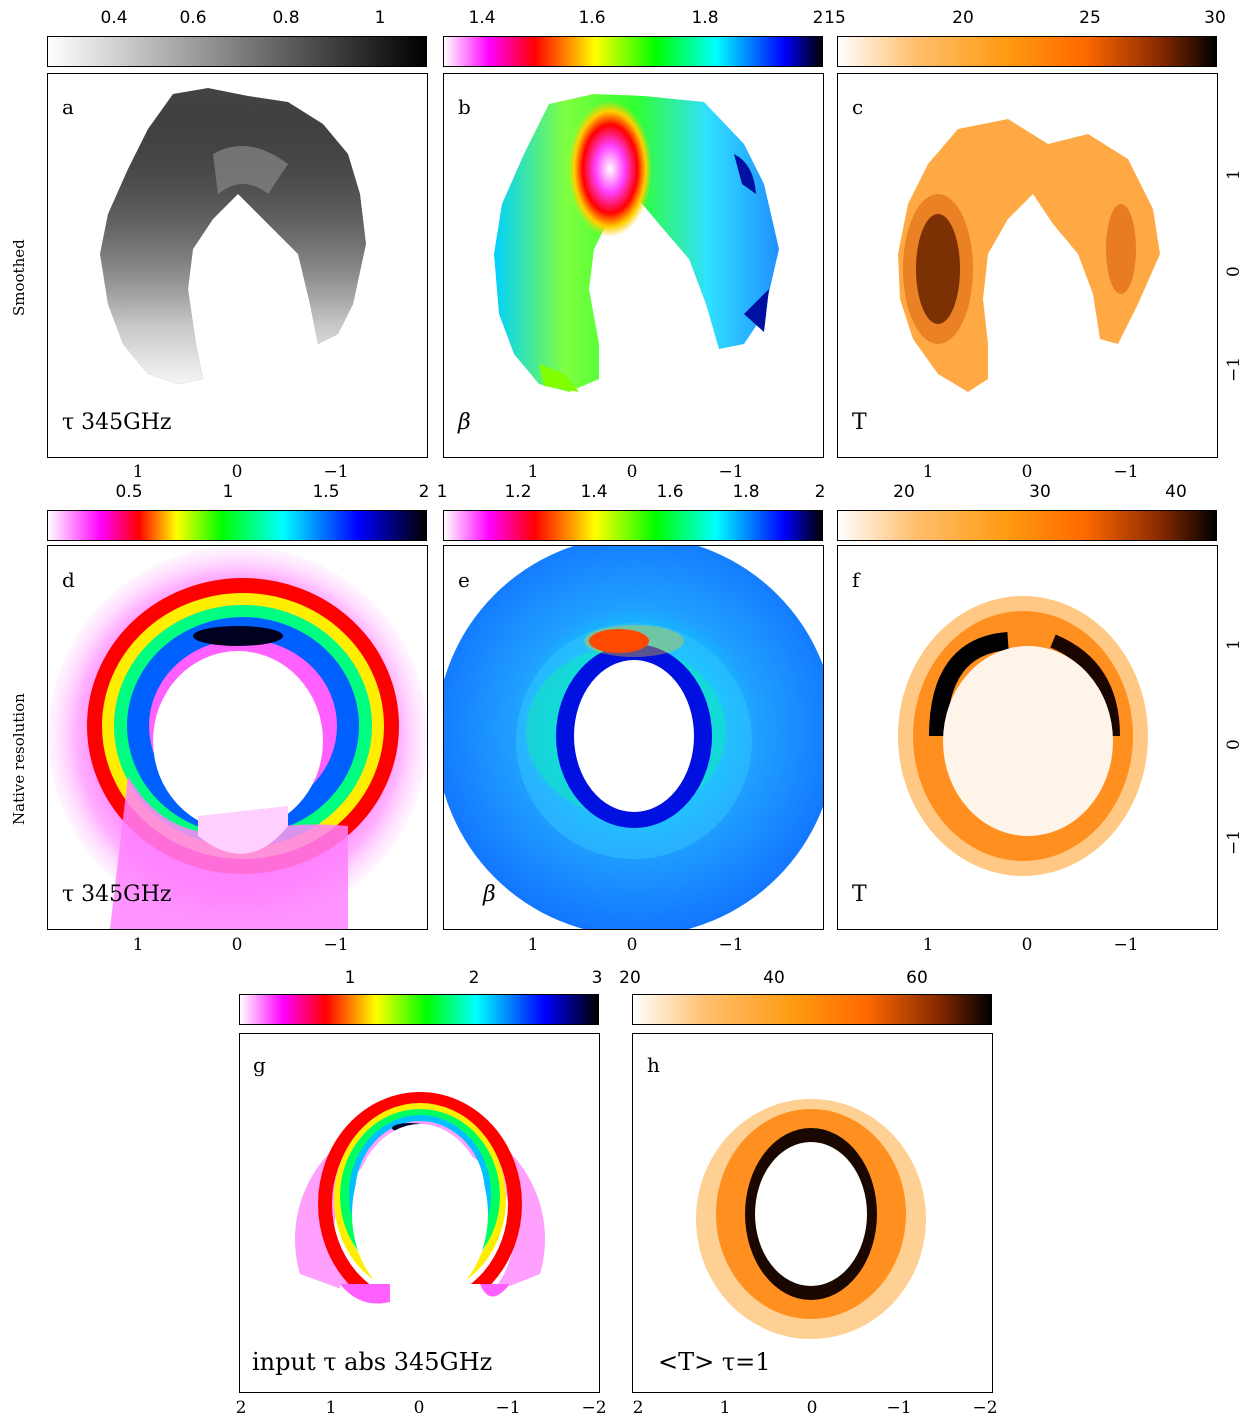 The width and height of the screenshot is (1251, 1424). Describe the element at coordinates (858, 107) in the screenshot. I see `panel-c-letter: c` at that location.